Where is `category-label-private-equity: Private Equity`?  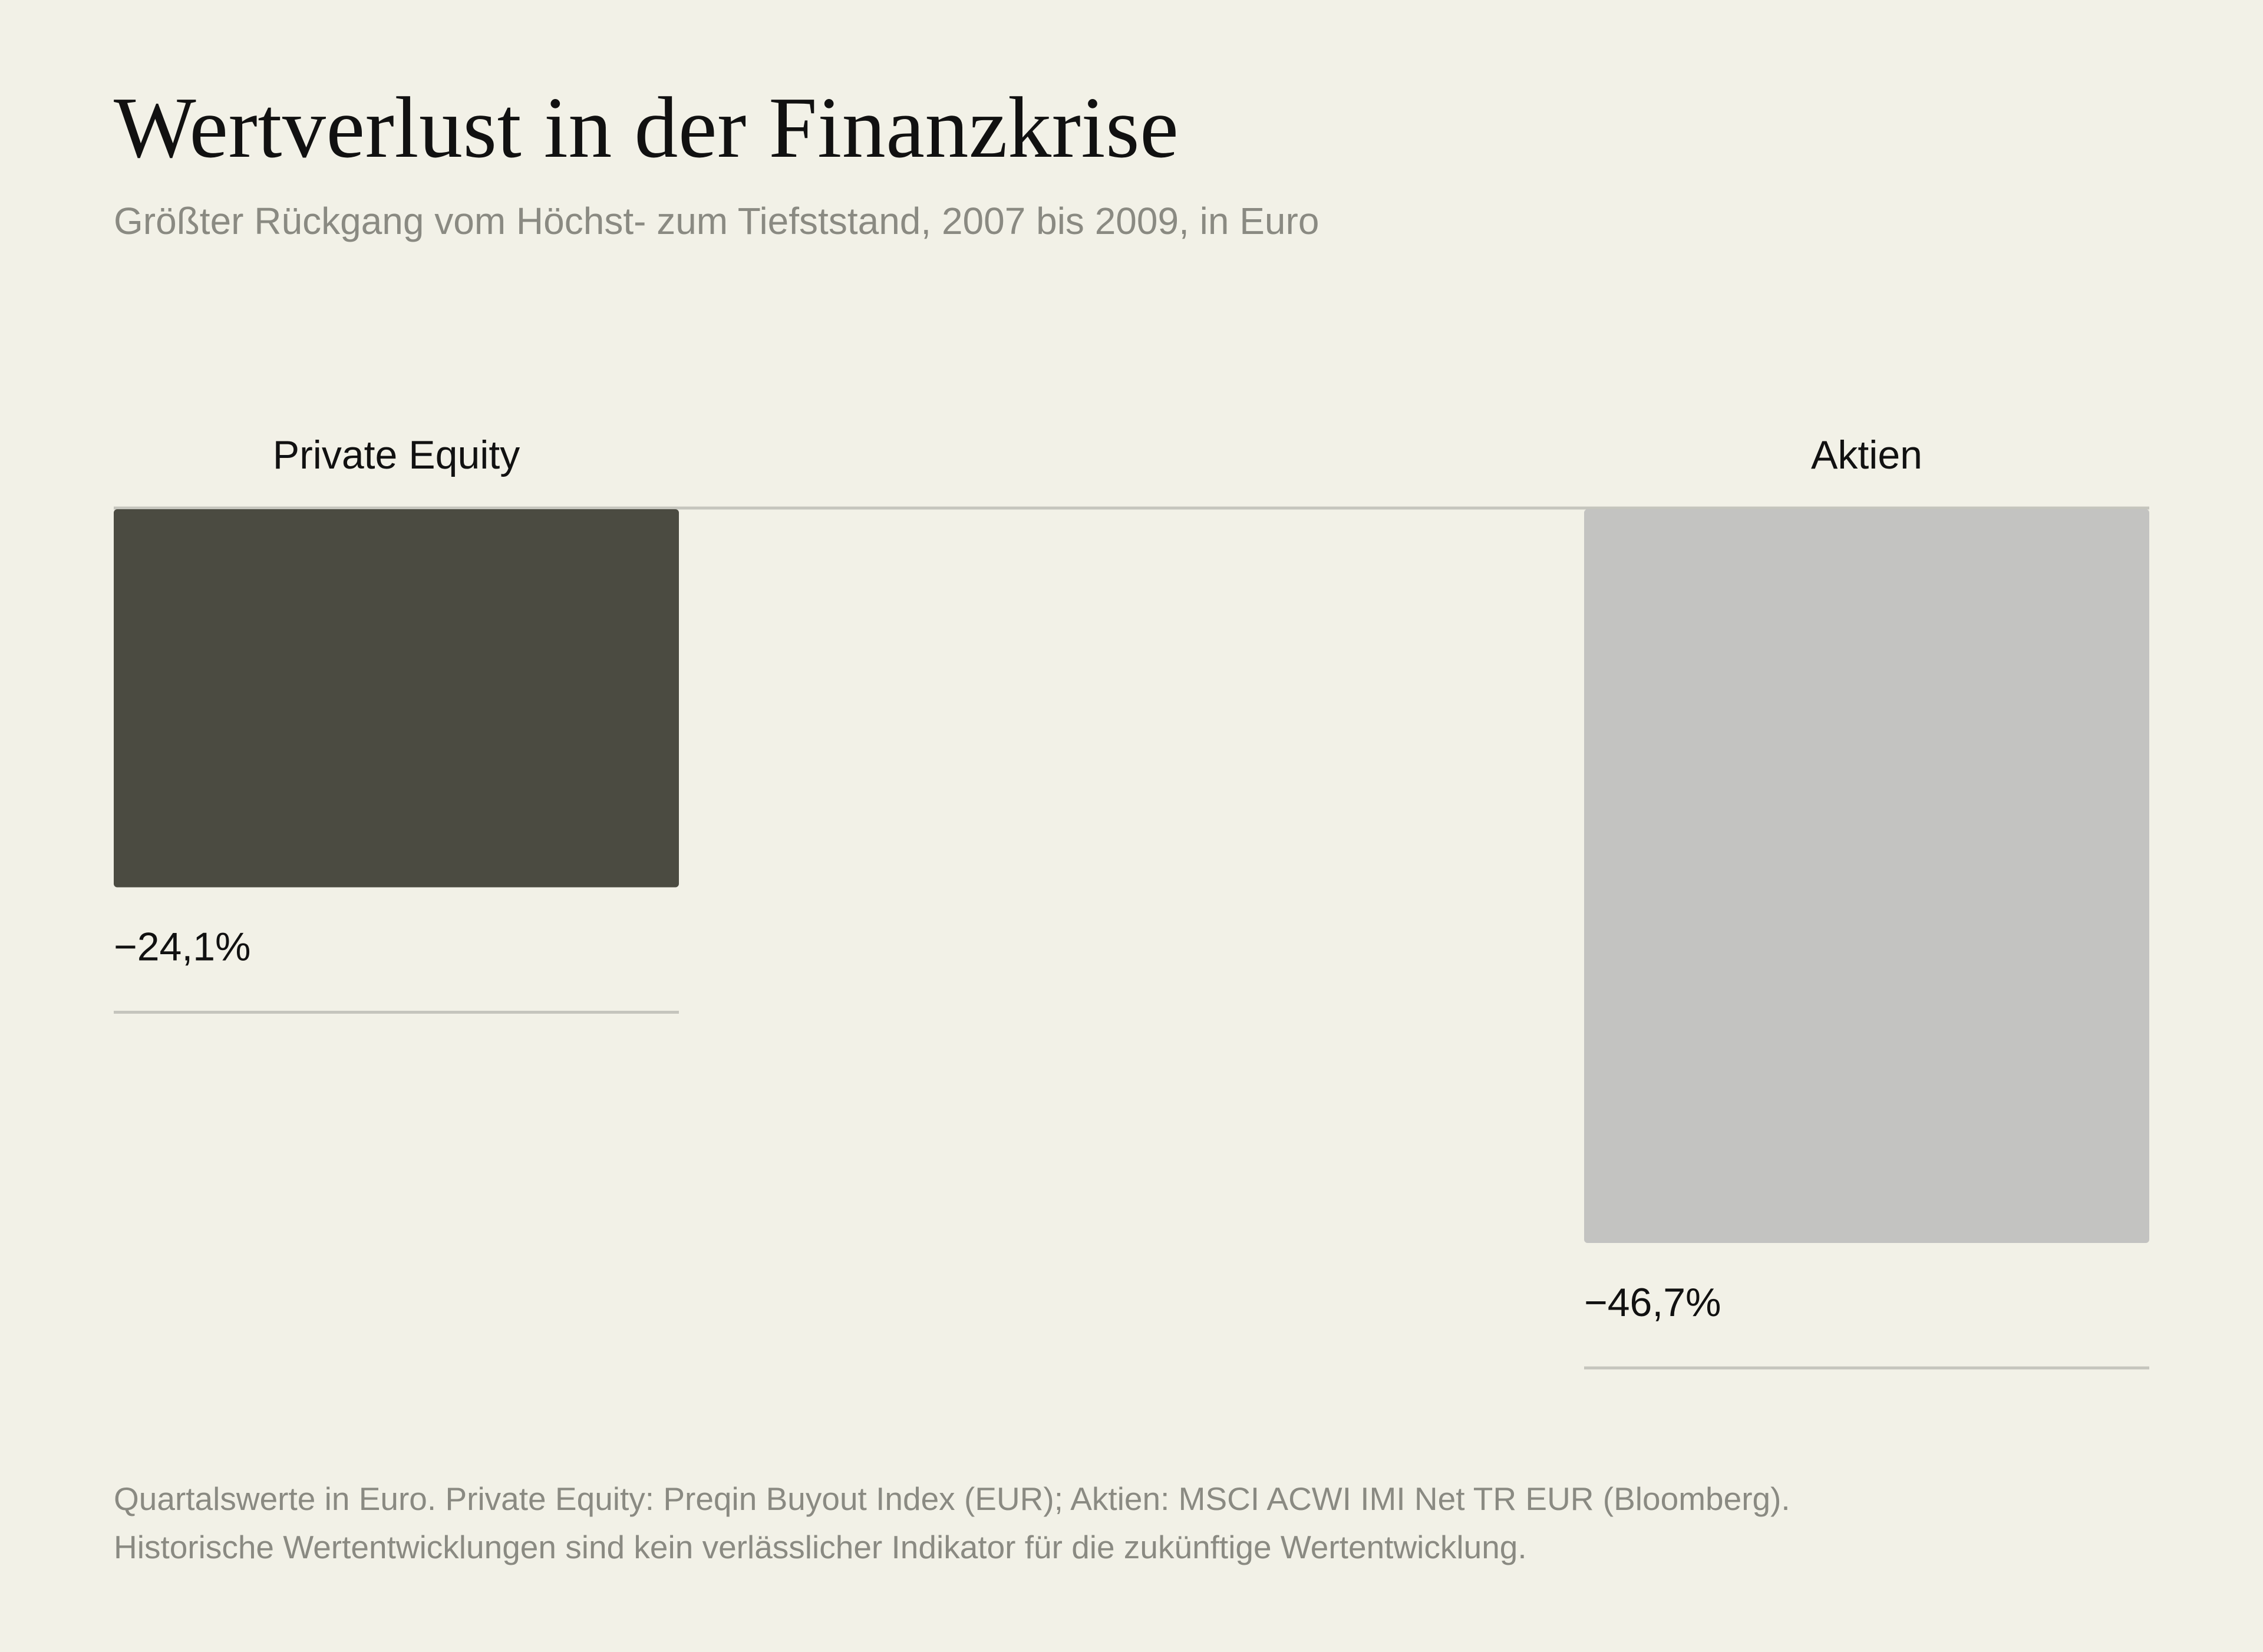 category-label-private-equity: Private Equity is located at coordinates (396, 455).